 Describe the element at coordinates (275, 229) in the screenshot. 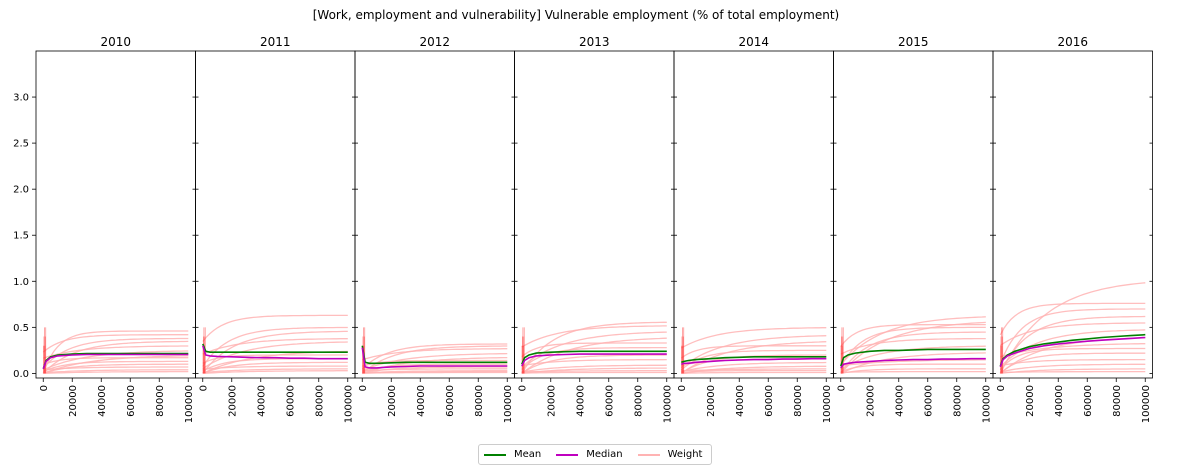

I see `panel-2011: 2011 0 20000 40000 60000 80000 100000` at that location.